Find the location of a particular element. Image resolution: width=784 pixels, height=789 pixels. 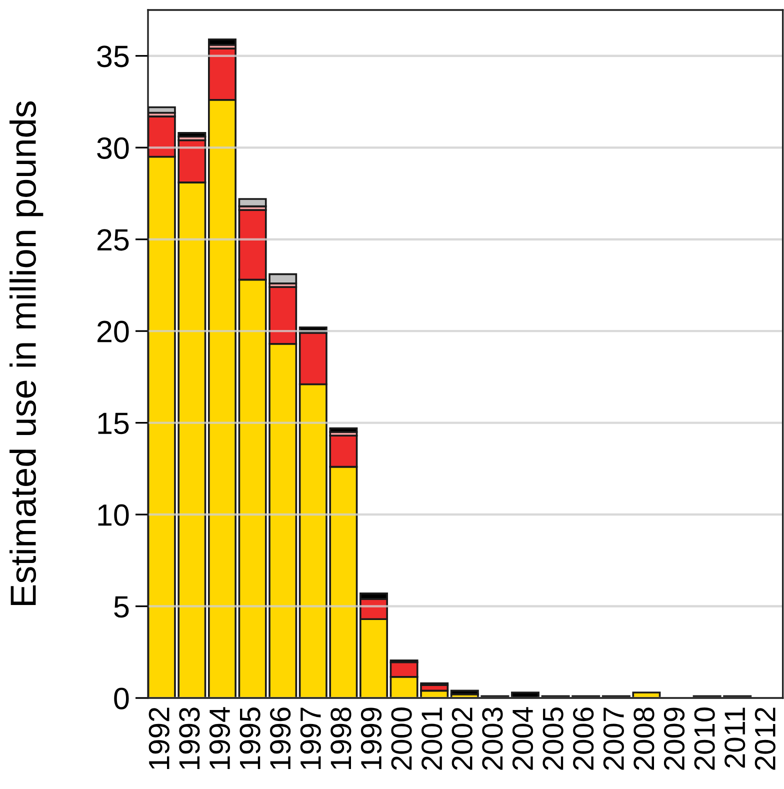

x-tick-label: 2003 is located at coordinates (492, 739).